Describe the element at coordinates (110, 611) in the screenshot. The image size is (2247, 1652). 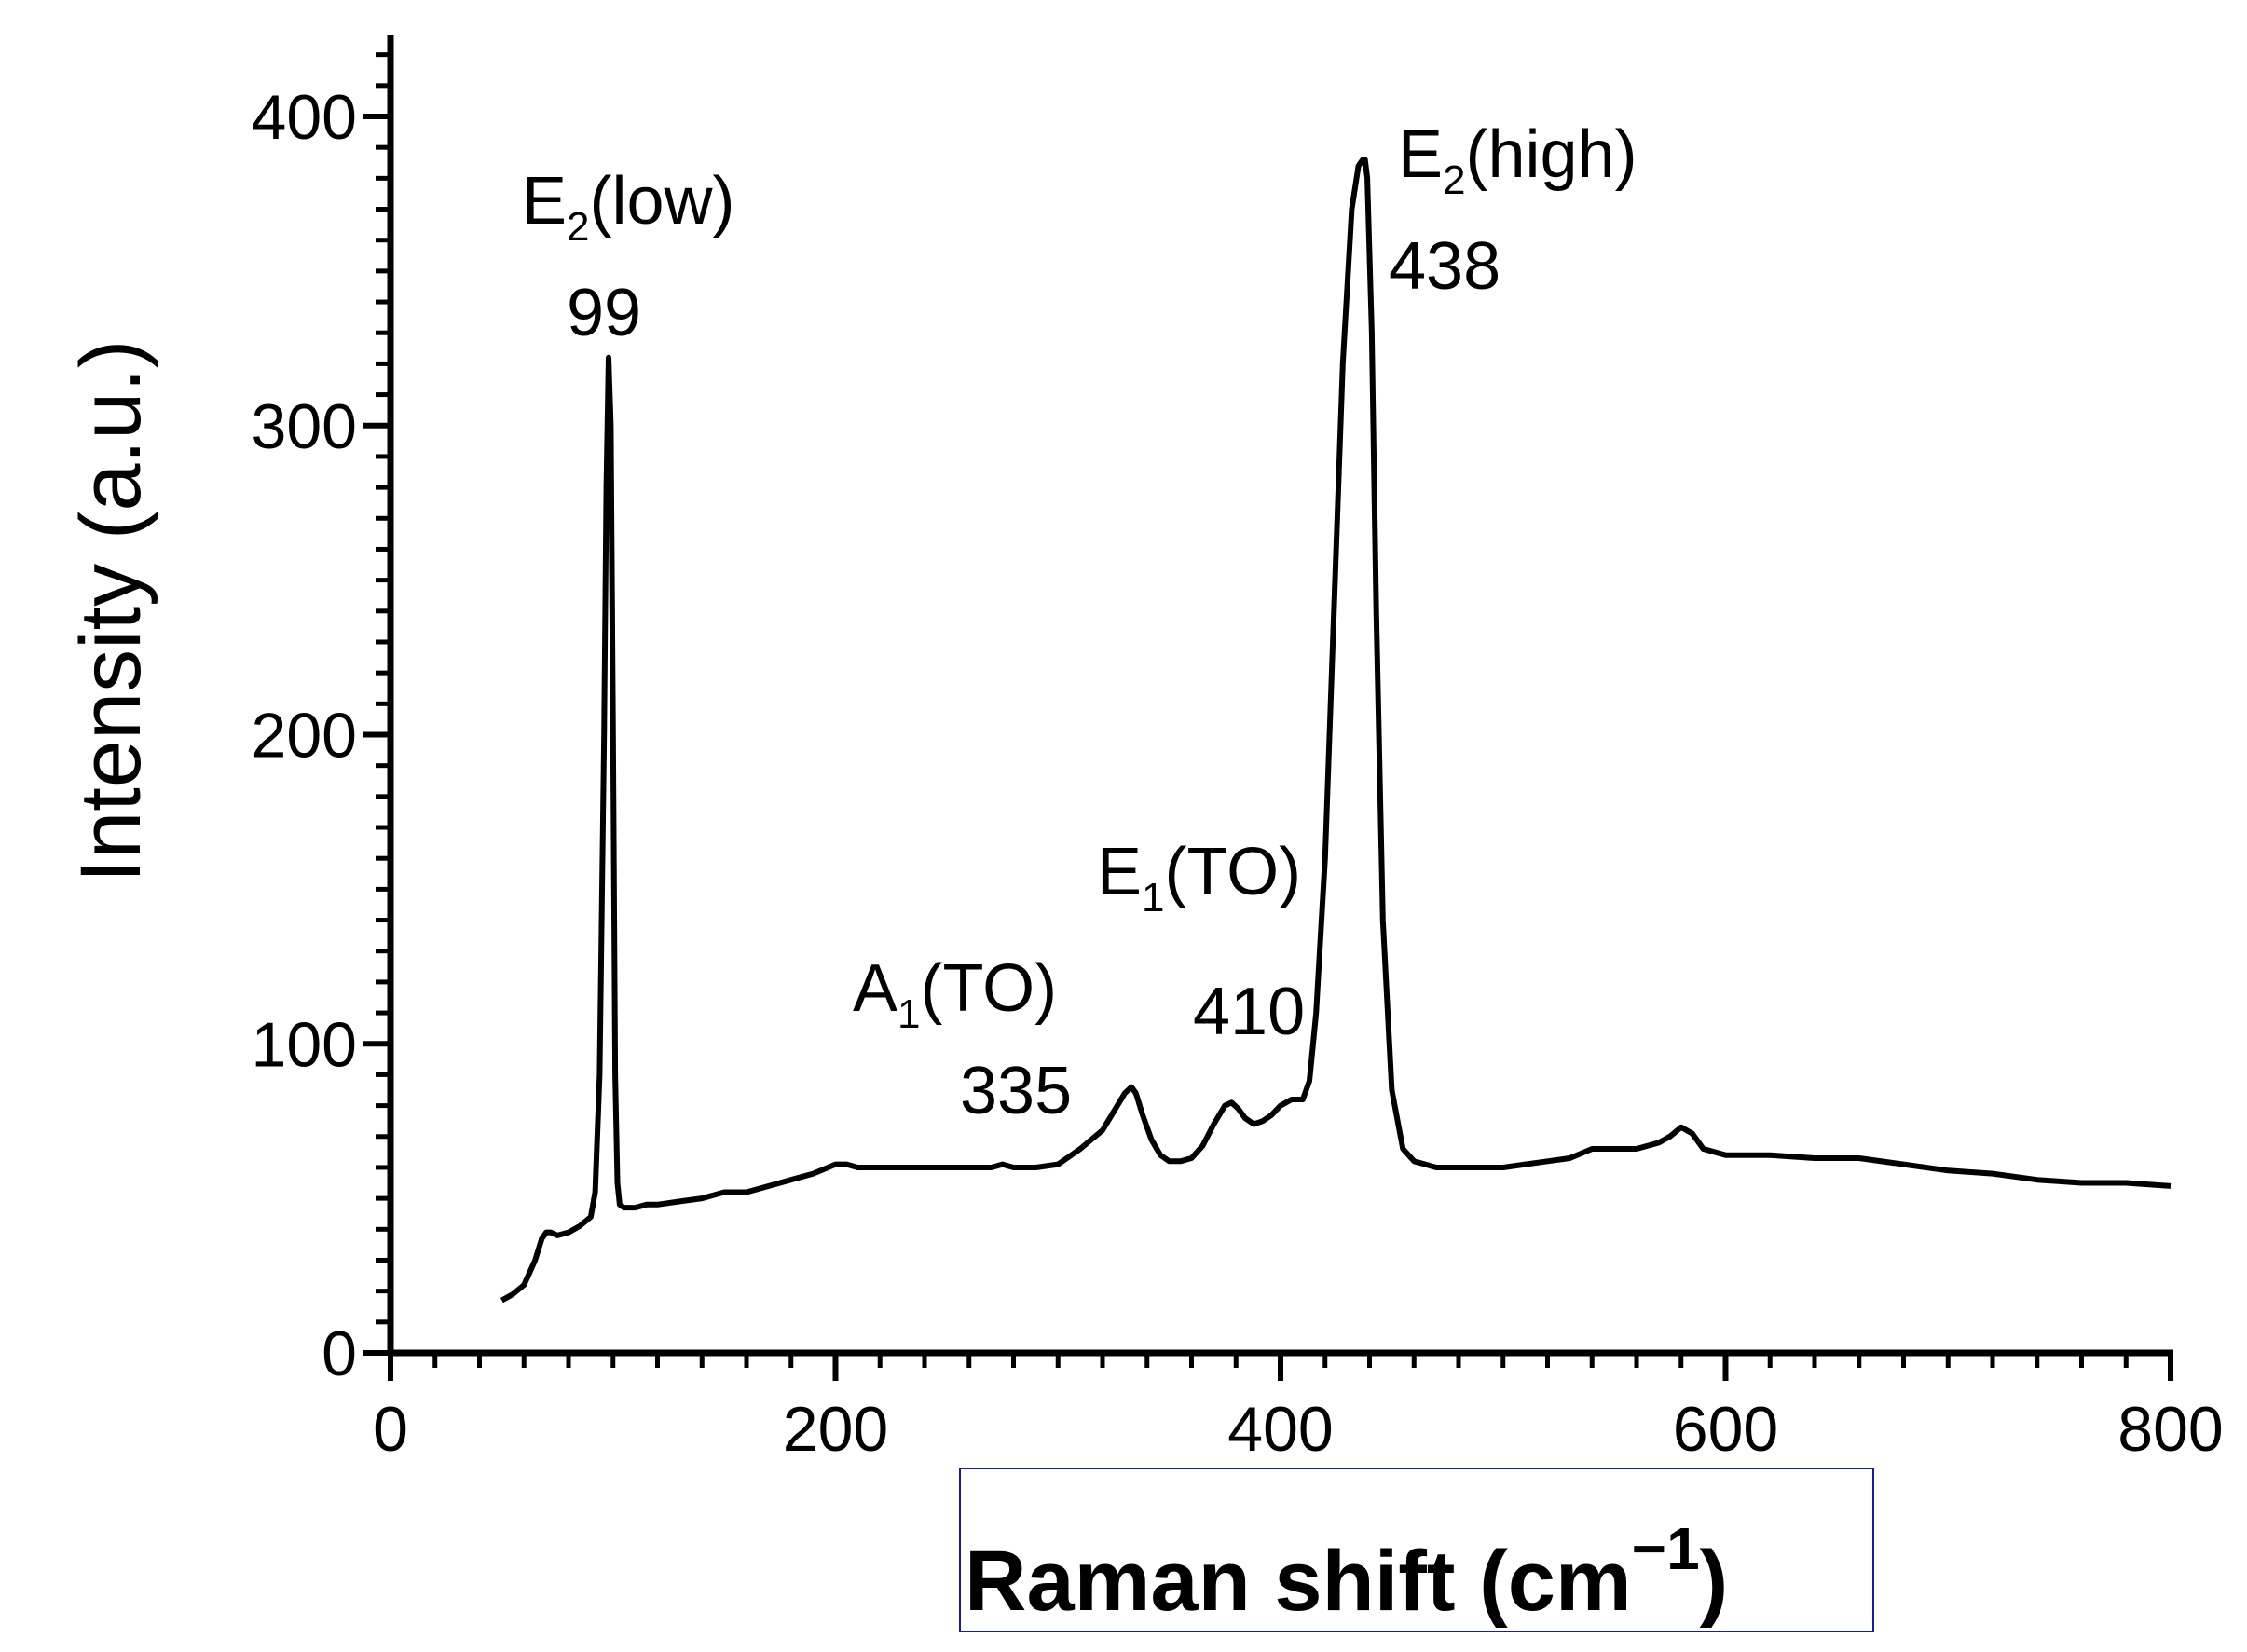
I see `y-axis-label: Intensity (a.u.)` at that location.